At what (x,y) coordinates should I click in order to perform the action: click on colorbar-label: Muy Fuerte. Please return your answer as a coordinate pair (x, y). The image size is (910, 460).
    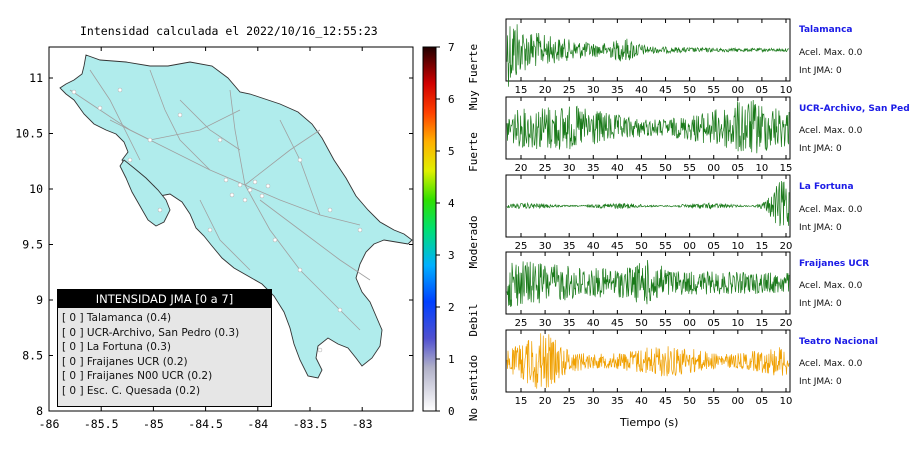
    Looking at the image, I should click on (473, 77).